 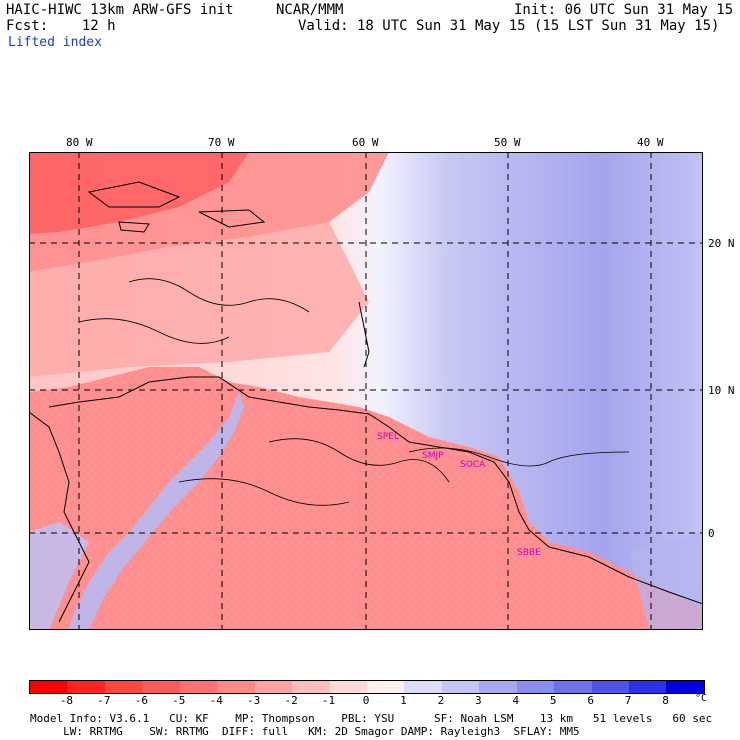 I want to click on island-cuba, so click(x=134, y=194).